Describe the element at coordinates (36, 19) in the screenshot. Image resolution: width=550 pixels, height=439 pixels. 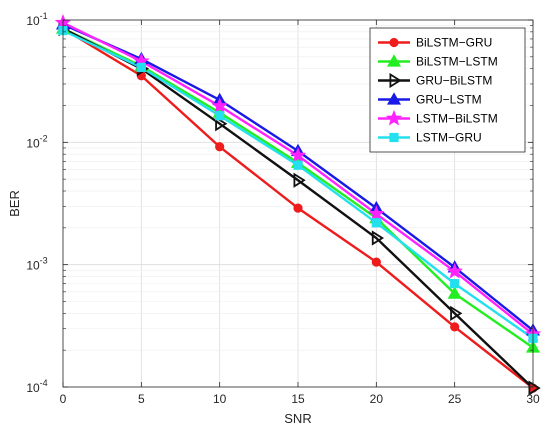
I see `y-tick-label: 10⁻¹` at that location.